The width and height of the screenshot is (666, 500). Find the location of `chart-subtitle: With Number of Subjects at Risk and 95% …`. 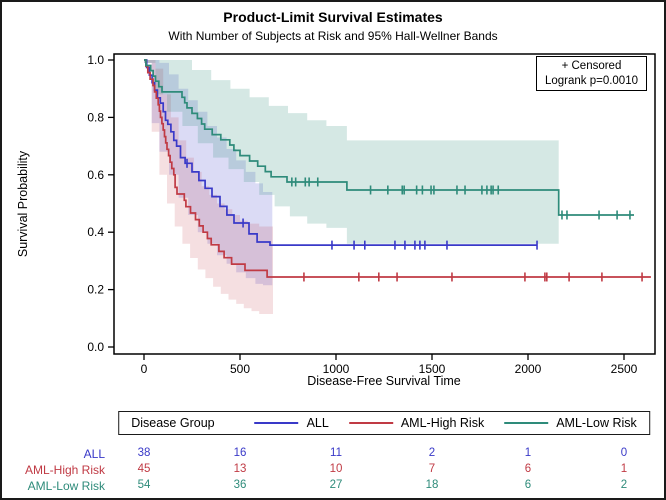

chart-subtitle: With Number of Subjects at Risk and 95% … is located at coordinates (333, 36).